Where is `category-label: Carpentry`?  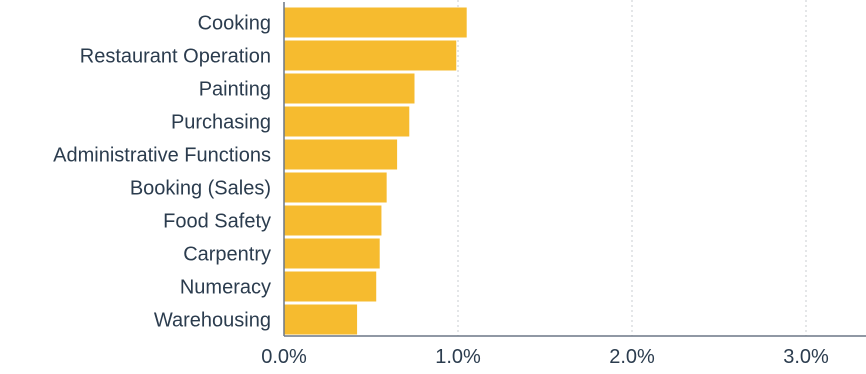
category-label: Carpentry is located at coordinates (227, 255).